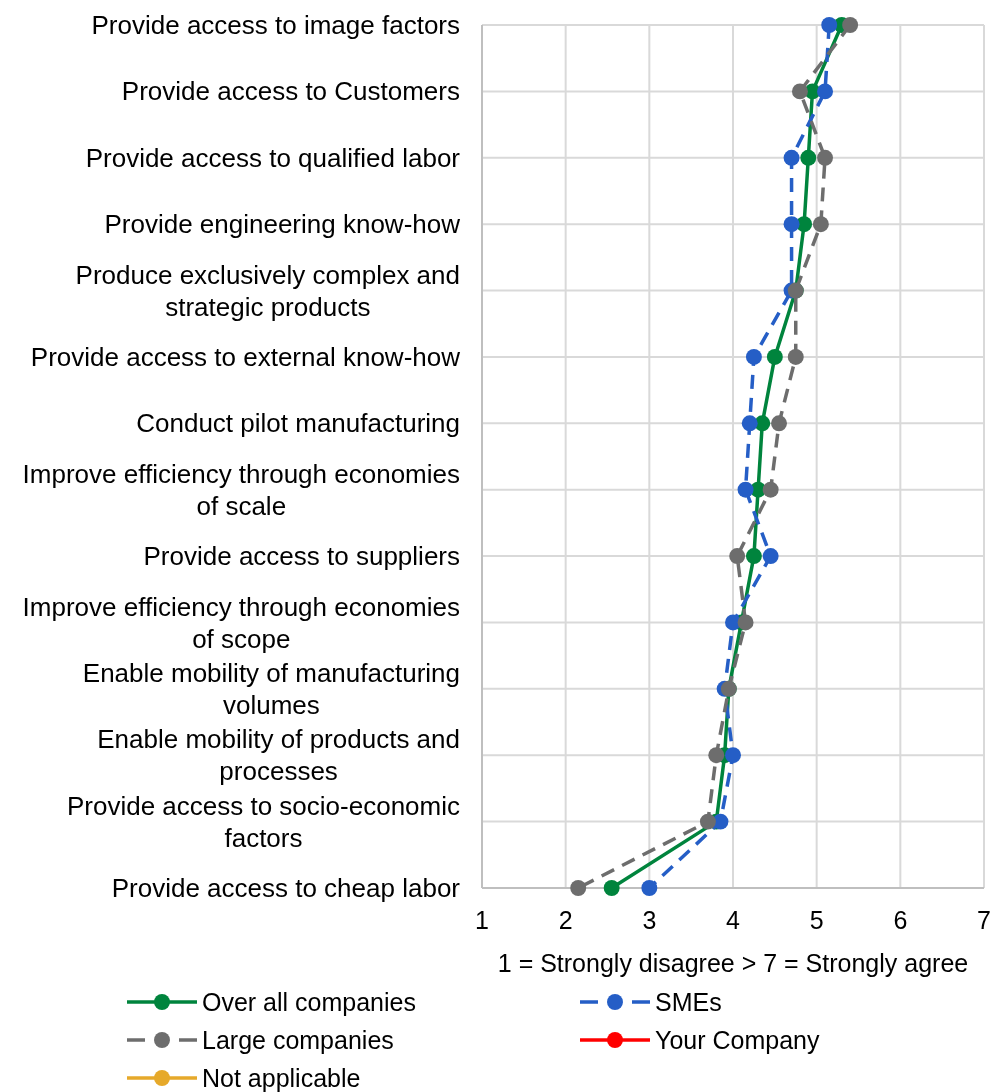 The image size is (1008, 1092). Describe the element at coordinates (281, 1077) in the screenshot. I see `legend-label: Not applicable` at that location.